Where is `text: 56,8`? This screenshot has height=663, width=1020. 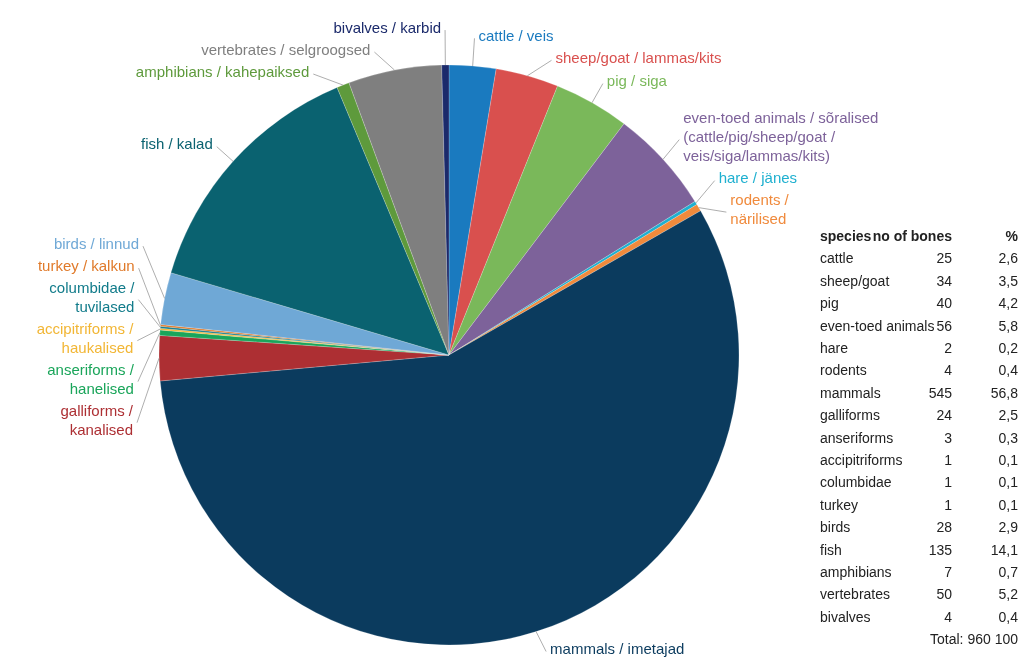 text: 56,8 is located at coordinates (1004, 392).